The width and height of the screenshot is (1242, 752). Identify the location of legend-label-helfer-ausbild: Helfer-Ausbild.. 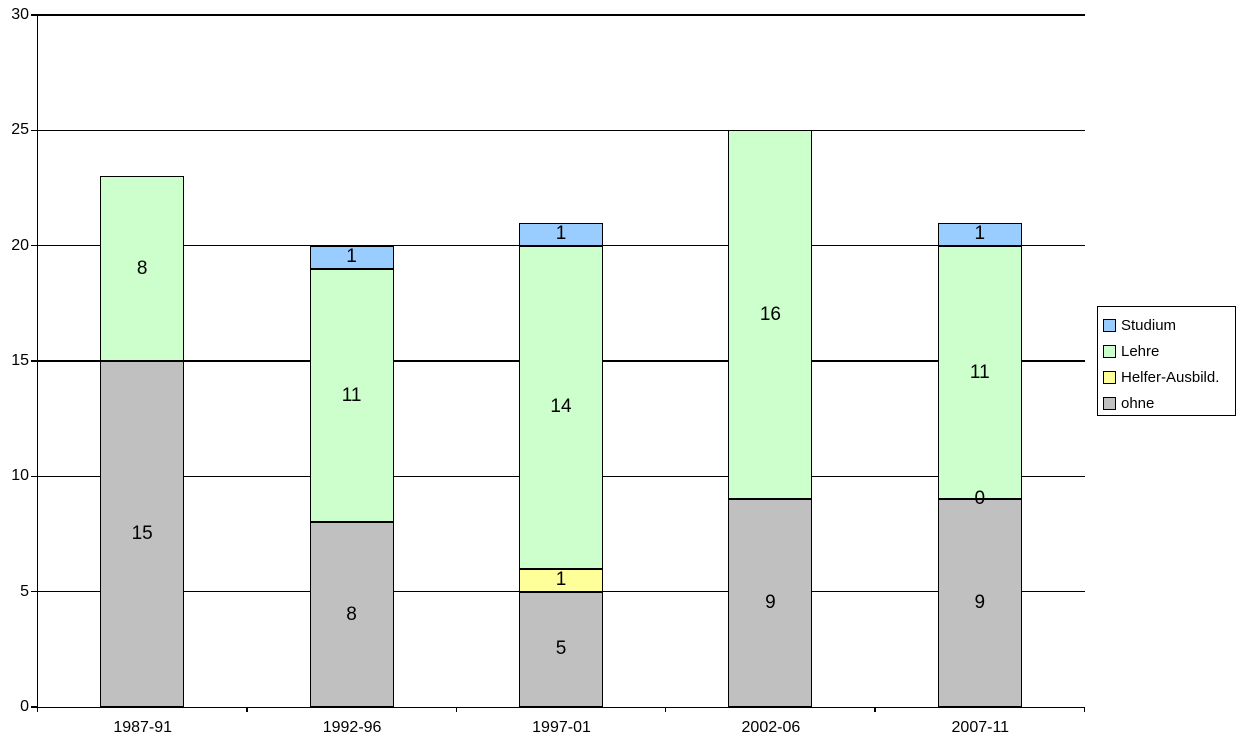
(1170, 377).